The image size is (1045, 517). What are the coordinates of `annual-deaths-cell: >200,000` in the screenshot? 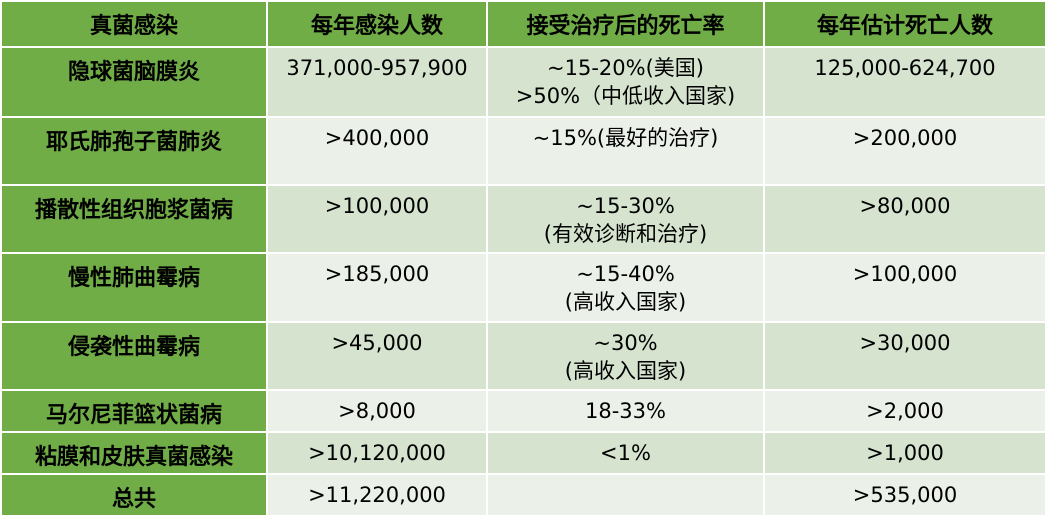 It's located at (904, 151).